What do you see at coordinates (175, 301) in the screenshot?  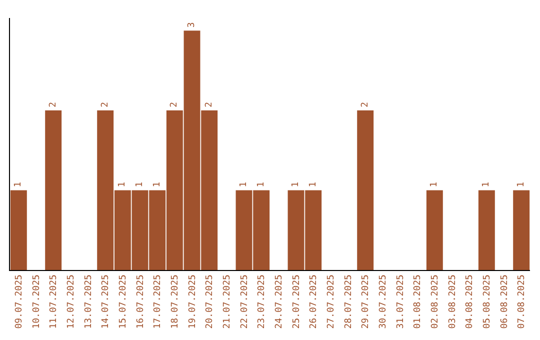 I see `x-tick-label: 18.07.2025` at bounding box center [175, 301].